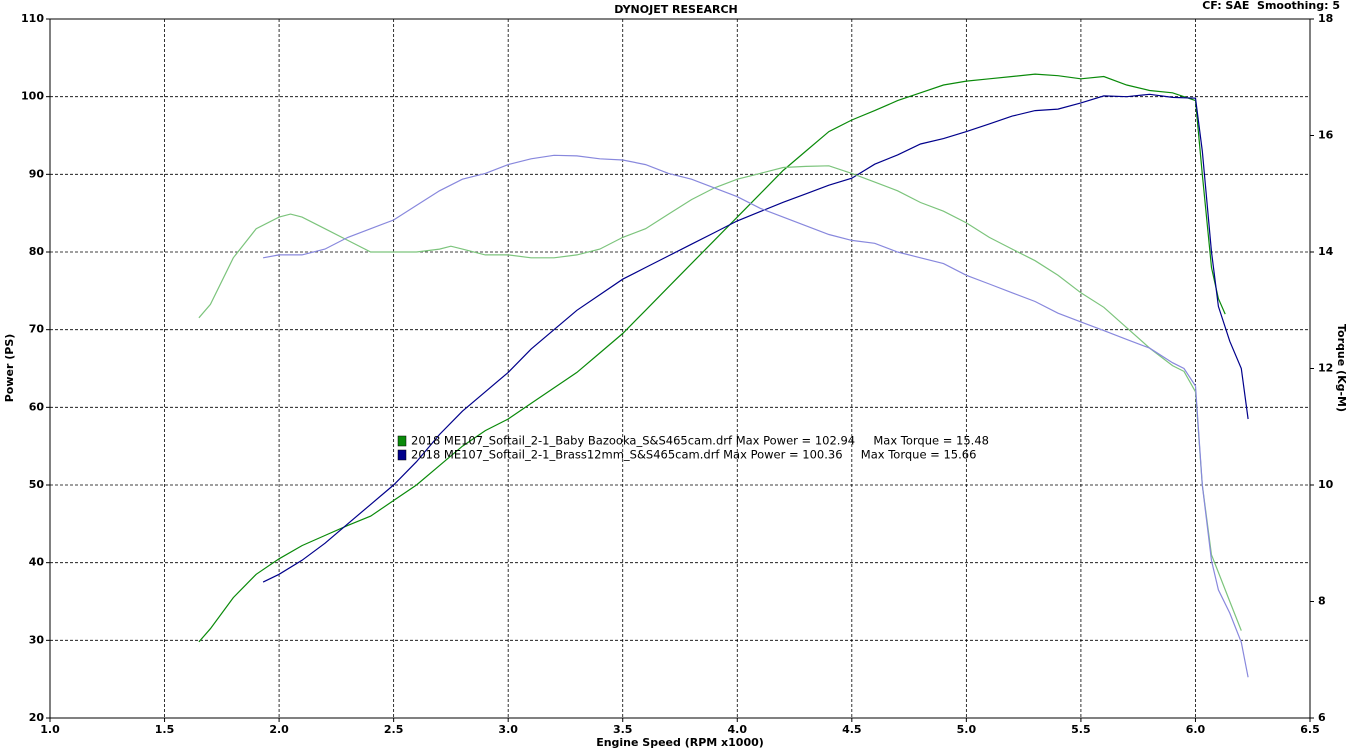  Describe the element at coordinates (1325, 368) in the screenshot. I see `y2-tick-label: 12` at that location.